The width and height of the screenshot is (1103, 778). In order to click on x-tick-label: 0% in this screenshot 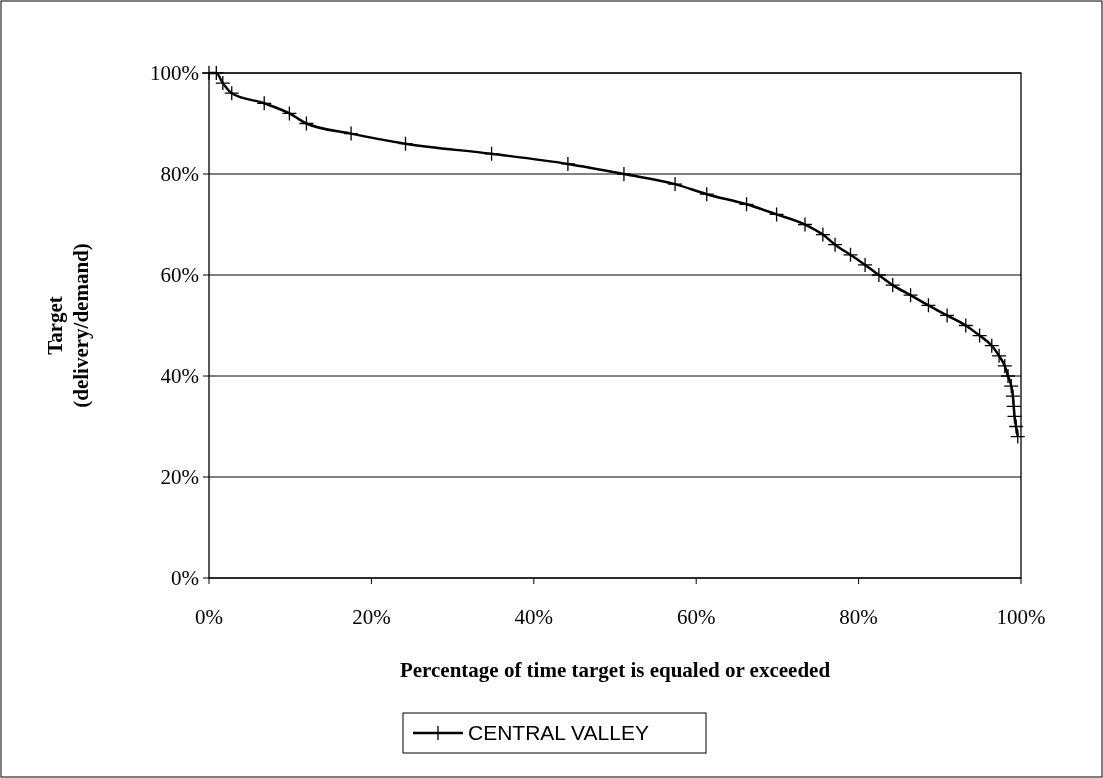, I will do `click(209, 617)`.